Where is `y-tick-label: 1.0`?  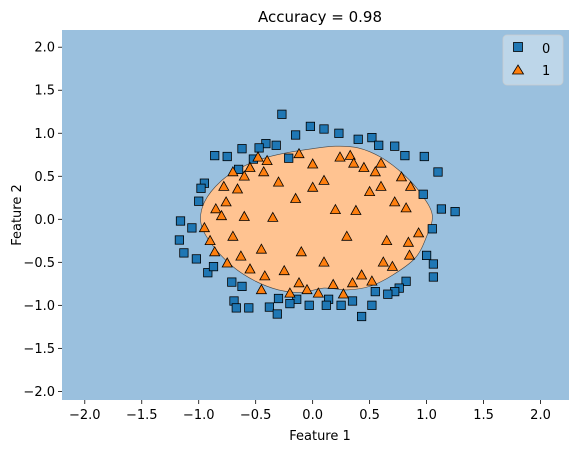
y-tick-label: 1.0 is located at coordinates (44, 134).